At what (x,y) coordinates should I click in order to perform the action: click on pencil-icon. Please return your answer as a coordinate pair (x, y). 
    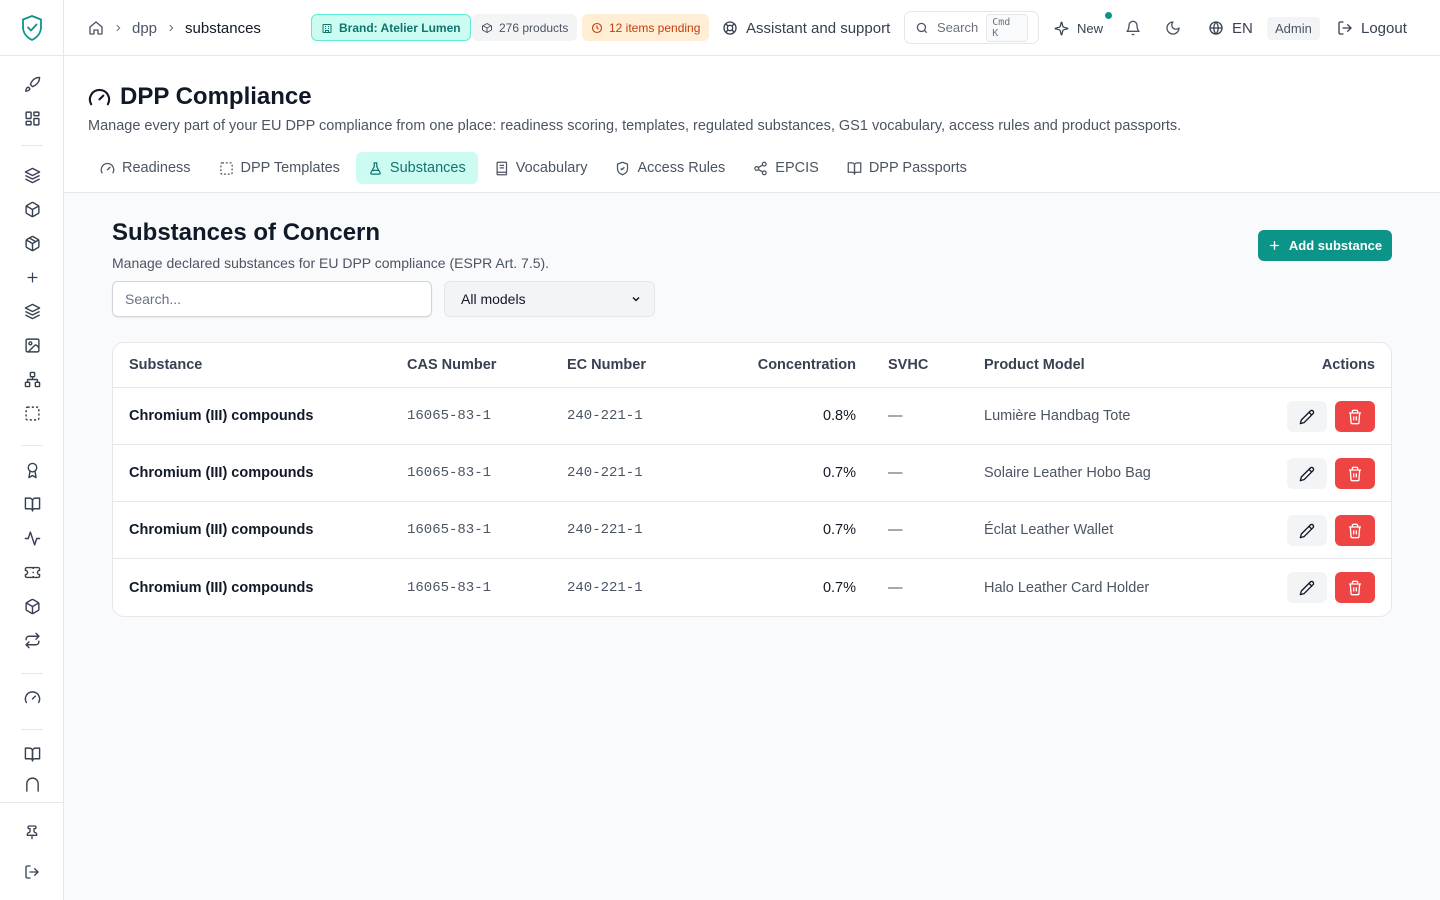
    Looking at the image, I should click on (1307, 417).